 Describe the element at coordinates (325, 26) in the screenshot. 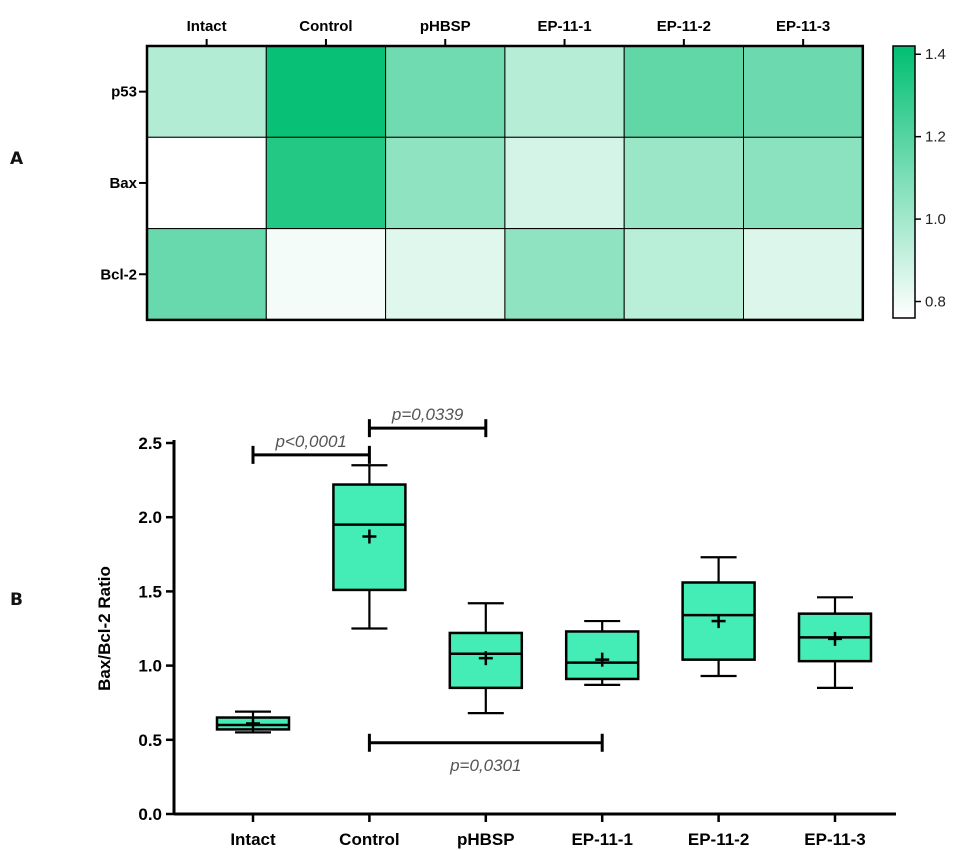

I see `heatmap-column-label: Control` at that location.